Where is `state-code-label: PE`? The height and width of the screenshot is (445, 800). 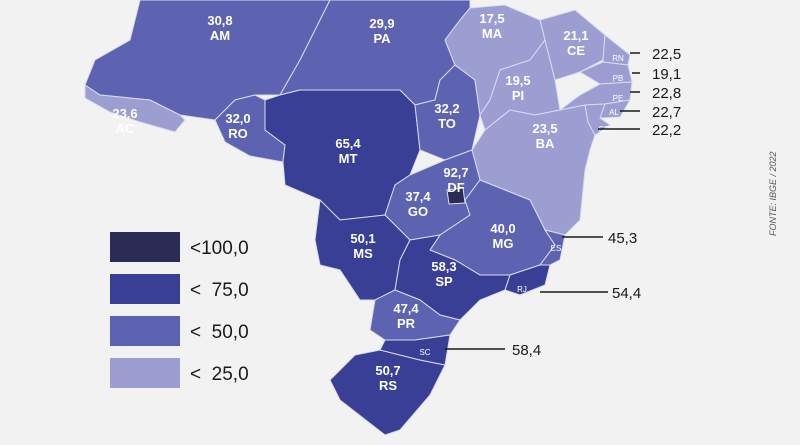
state-code-label: PE is located at coordinates (618, 98).